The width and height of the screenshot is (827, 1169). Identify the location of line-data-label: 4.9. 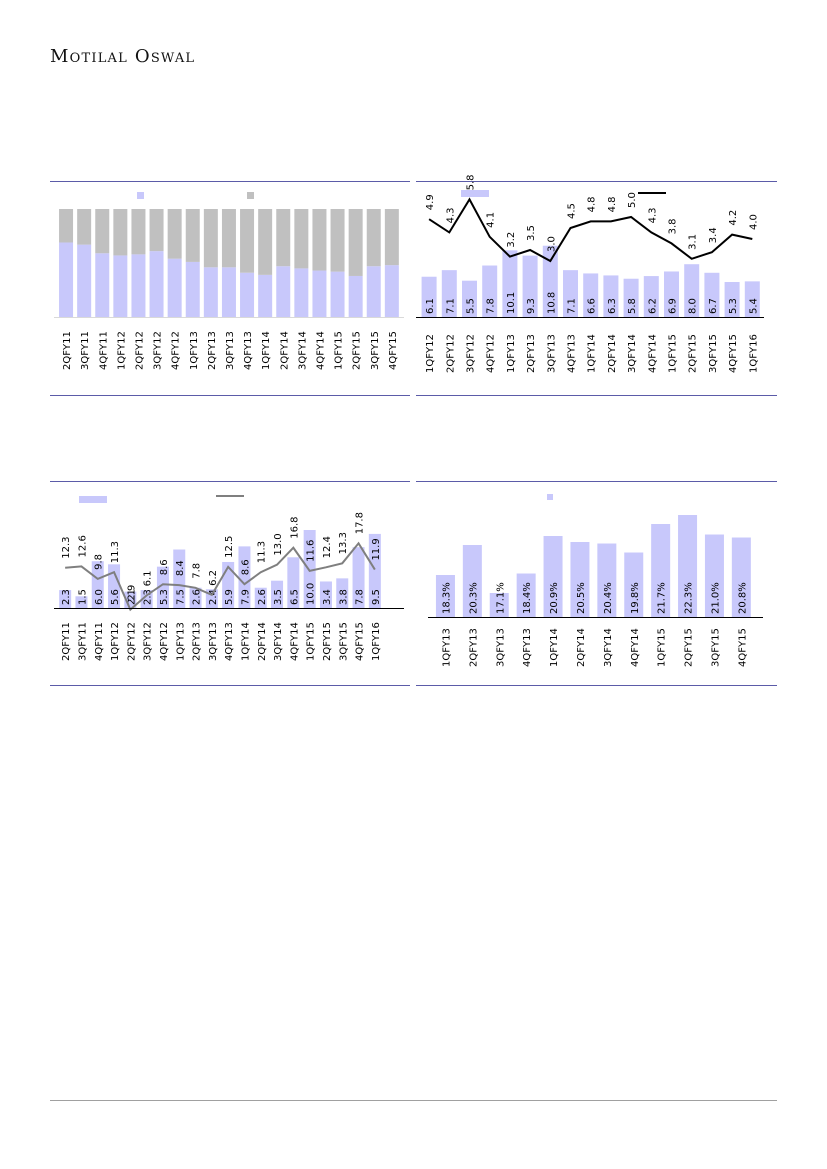
(430, 202).